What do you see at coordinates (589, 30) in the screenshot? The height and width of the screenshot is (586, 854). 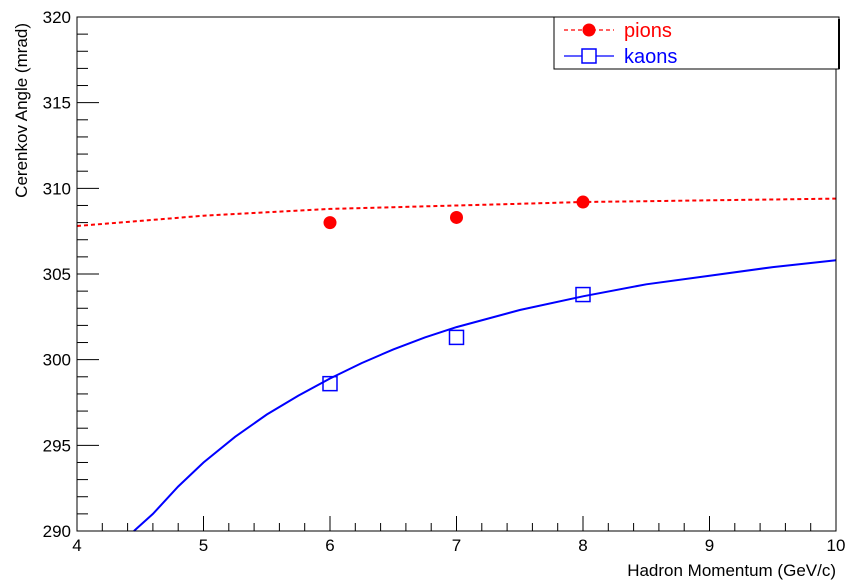 I see `legend-pions-marker` at bounding box center [589, 30].